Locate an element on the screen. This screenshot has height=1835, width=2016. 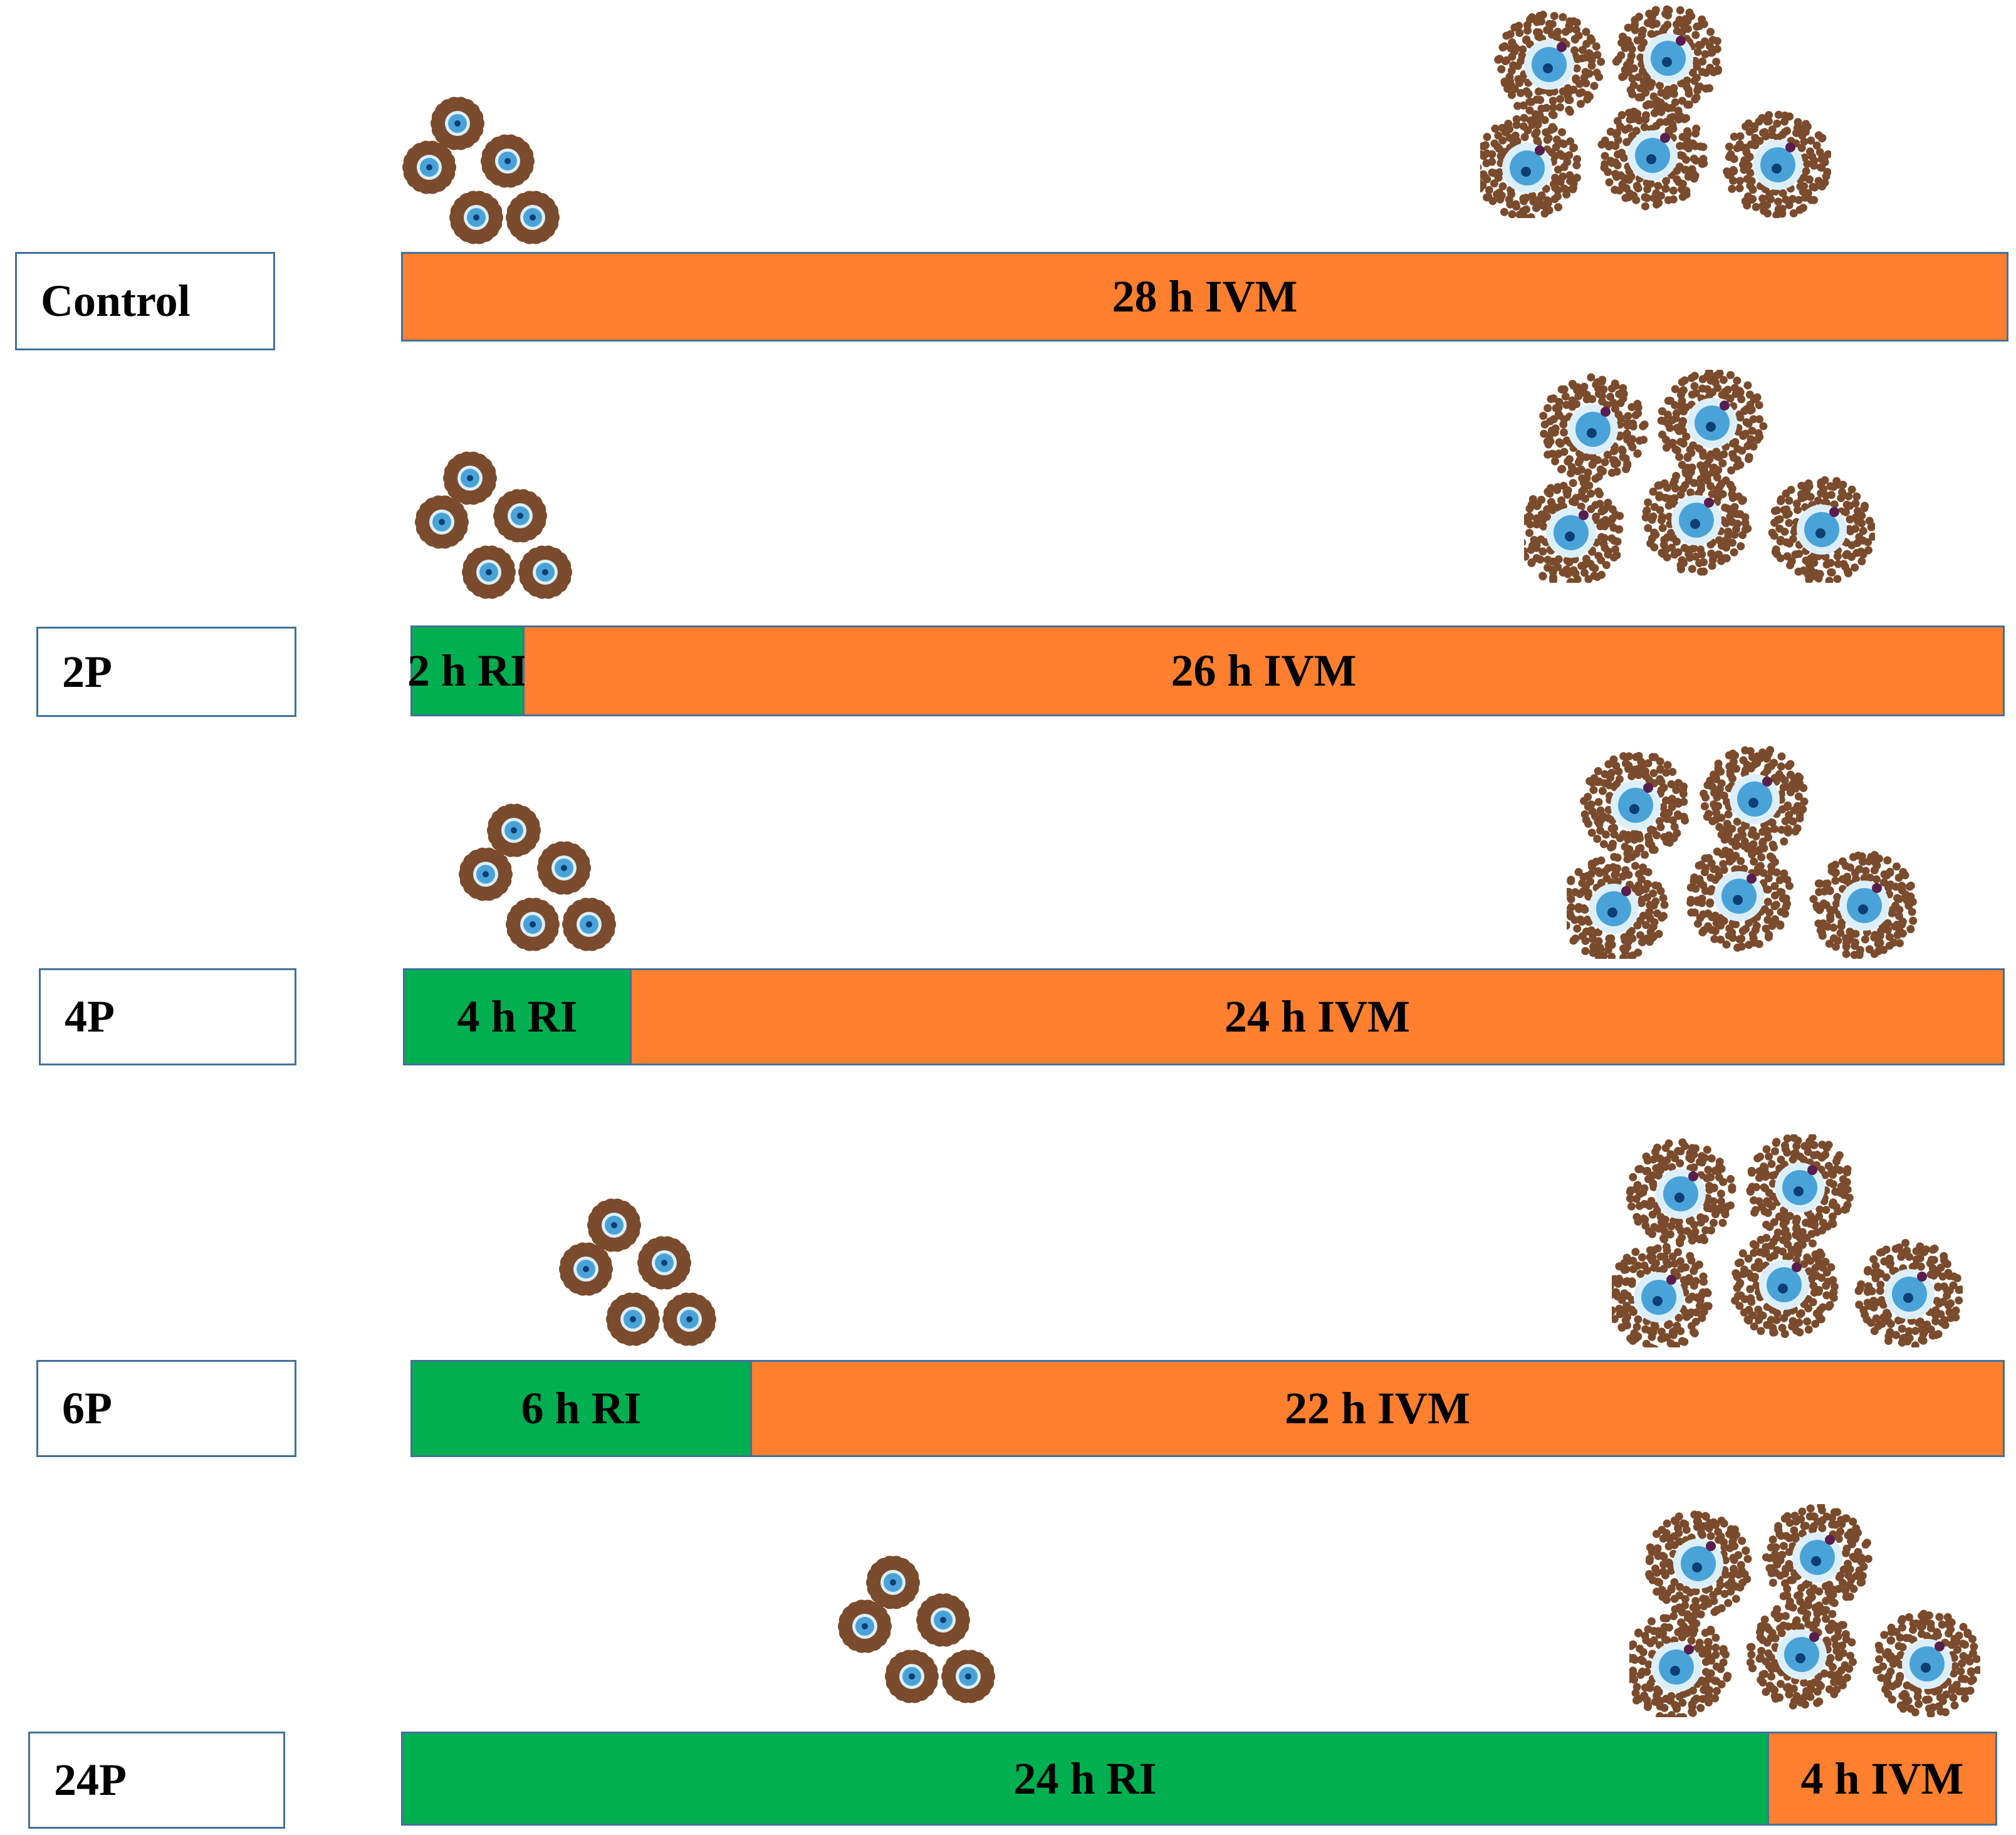
ivm-segment-2p: 26 h IVM is located at coordinates (1265, 671).